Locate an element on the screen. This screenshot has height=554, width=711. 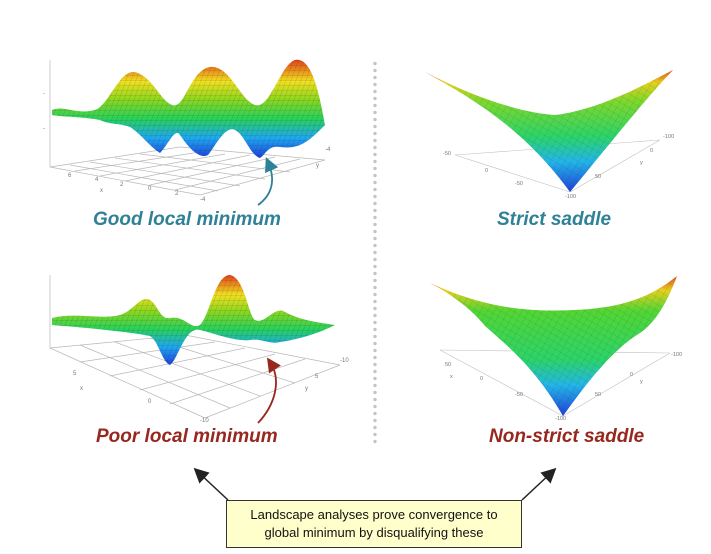
vertical-dotted-divider is located at coordinates (375, 252).